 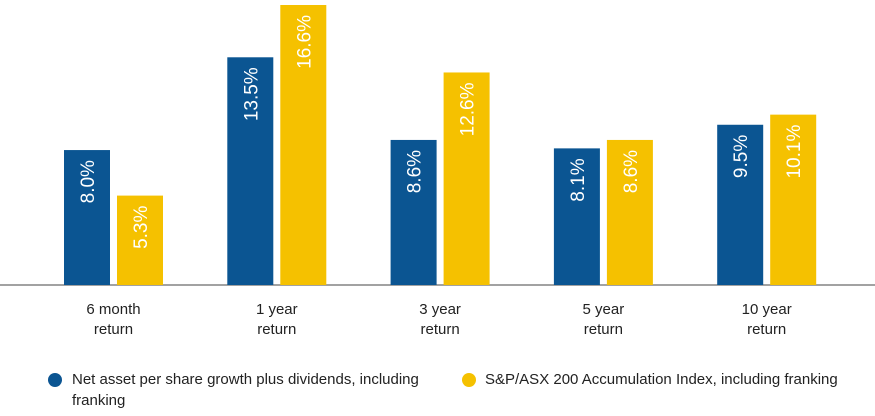 What do you see at coordinates (251, 94) in the screenshot?
I see `data-label: 13.5%` at bounding box center [251, 94].